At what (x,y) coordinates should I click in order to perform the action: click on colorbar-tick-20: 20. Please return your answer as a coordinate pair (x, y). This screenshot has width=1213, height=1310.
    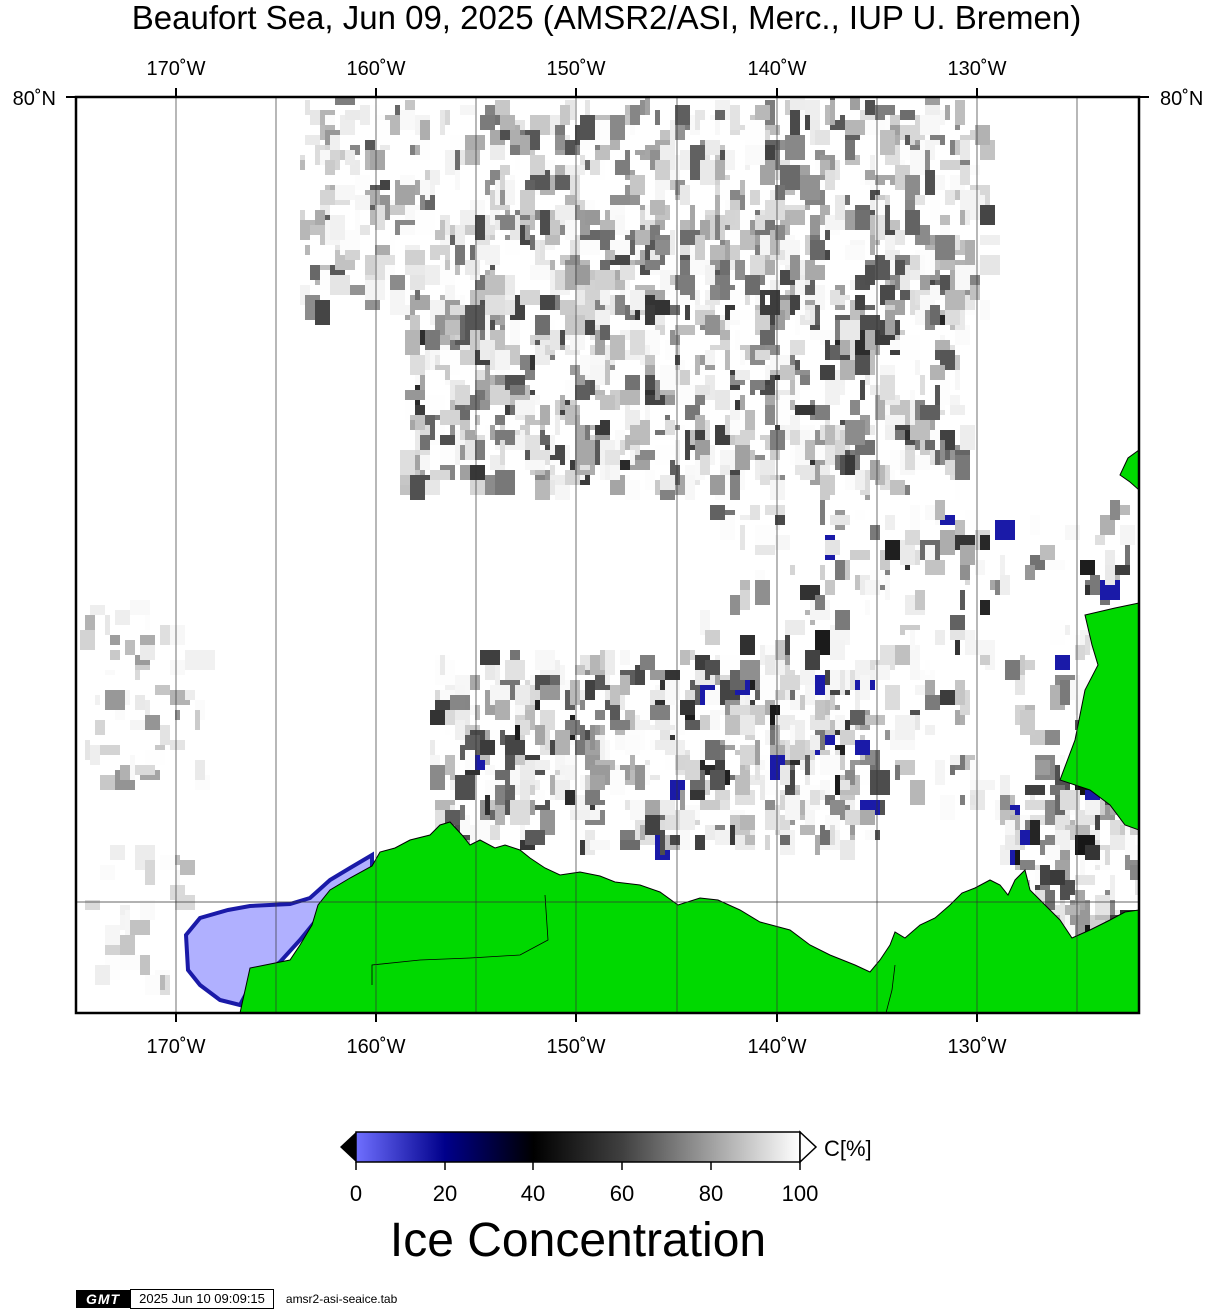
    Looking at the image, I should click on (445, 1193).